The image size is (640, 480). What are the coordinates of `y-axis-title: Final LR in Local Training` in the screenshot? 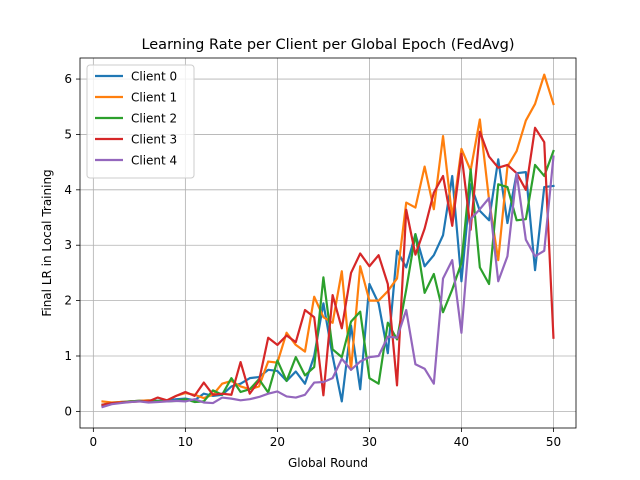 It's located at (47, 242).